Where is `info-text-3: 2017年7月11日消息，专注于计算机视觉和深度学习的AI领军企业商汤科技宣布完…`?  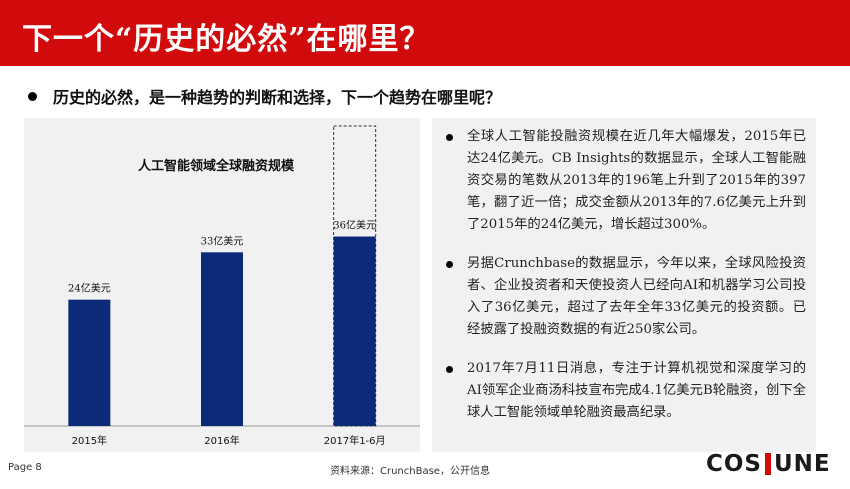 info-text-3: 2017年7月11日消息，专注于计算机视觉和深度学习的AI领军企业商汤科技宣布完… is located at coordinates (636, 390).